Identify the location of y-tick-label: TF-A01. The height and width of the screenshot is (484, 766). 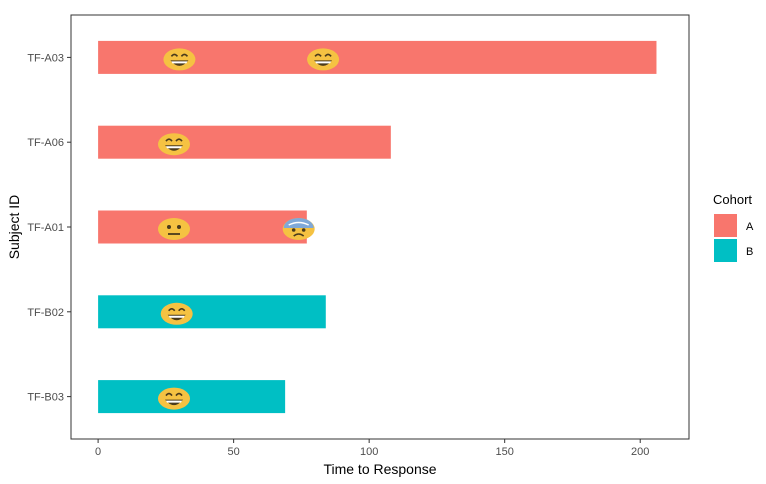
(45, 228).